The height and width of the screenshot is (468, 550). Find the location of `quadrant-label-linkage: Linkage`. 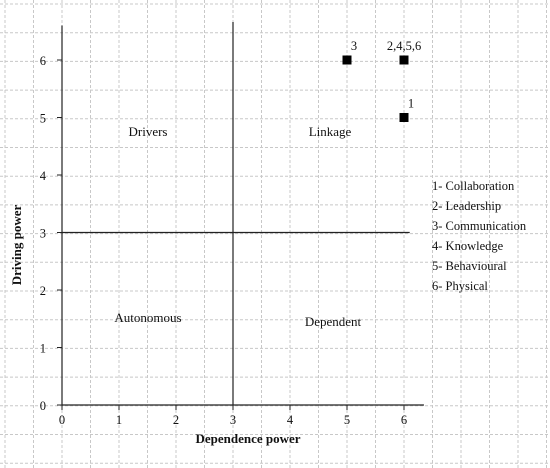

quadrant-label-linkage: Linkage is located at coordinates (330, 131).